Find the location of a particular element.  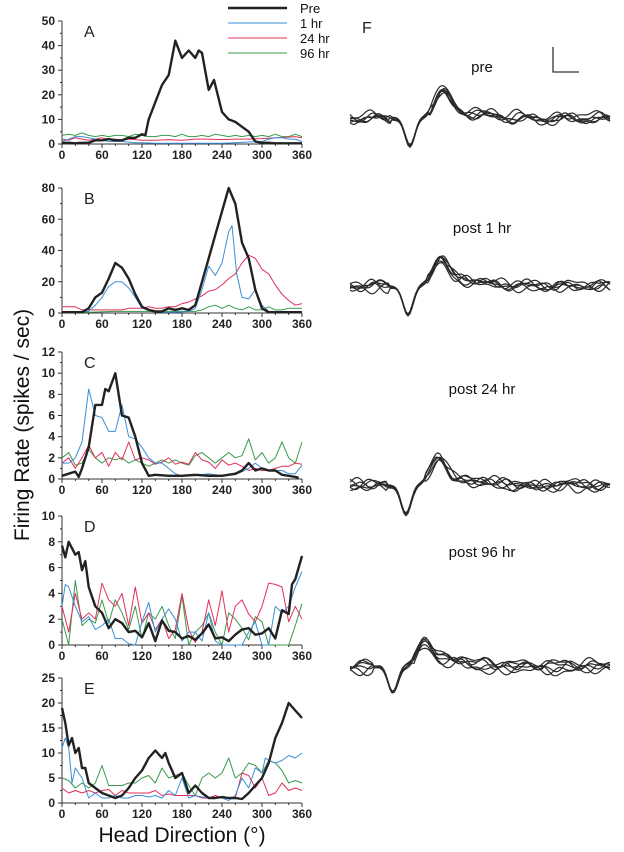

legend-label: Pre is located at coordinates (310, 8).